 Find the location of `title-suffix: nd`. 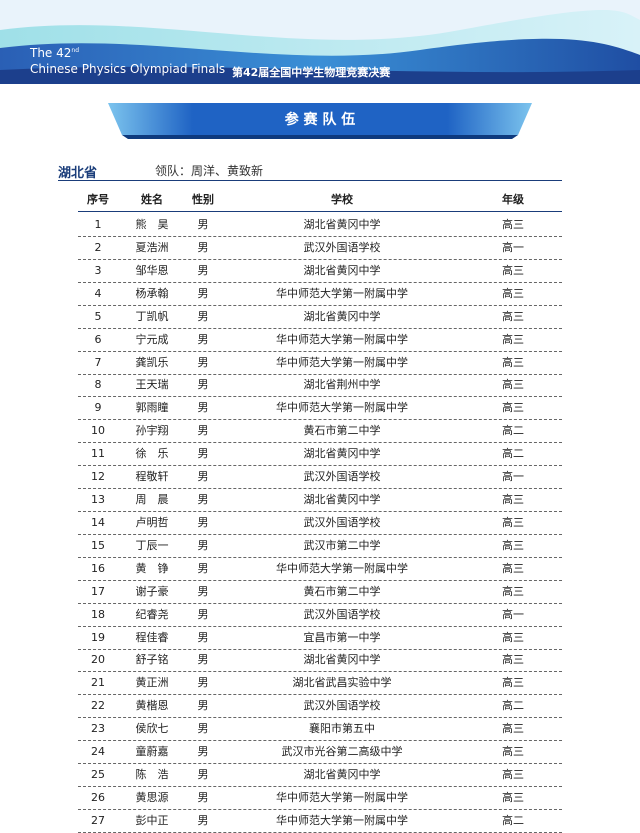

title-suffix: nd is located at coordinates (75, 50).